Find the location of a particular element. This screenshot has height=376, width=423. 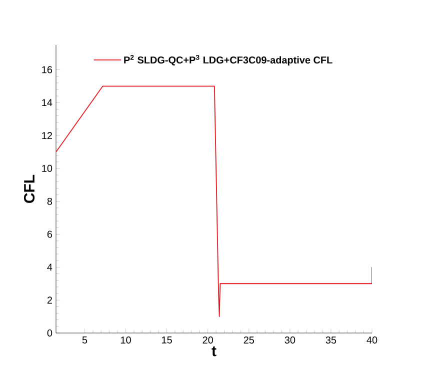

y-axis-title: CFL is located at coordinates (29, 188).